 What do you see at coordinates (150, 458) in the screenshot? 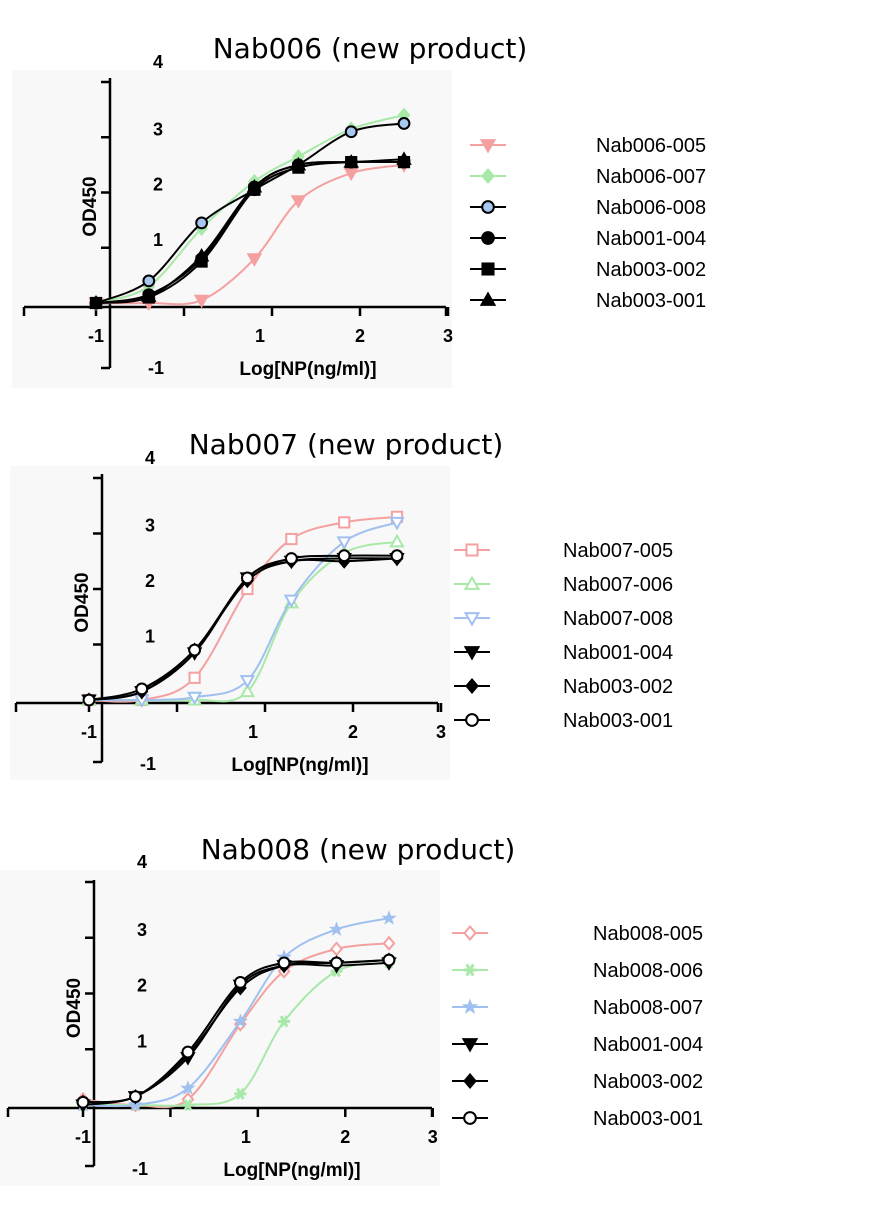
I see `y-tick-label: 4` at bounding box center [150, 458].